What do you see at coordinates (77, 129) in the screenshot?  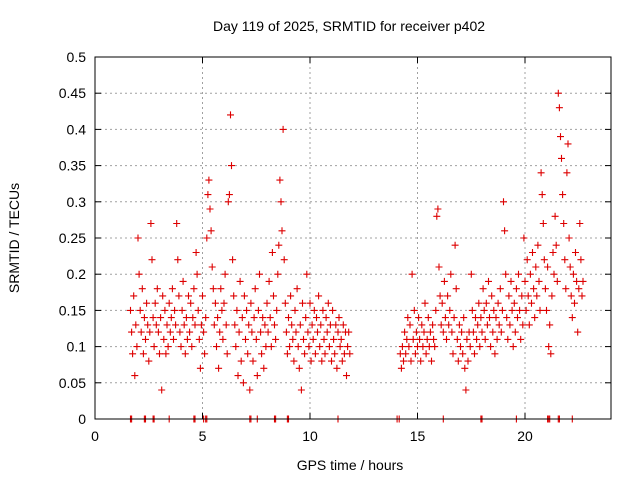 I see `y-tick-label: 0.4` at bounding box center [77, 129].